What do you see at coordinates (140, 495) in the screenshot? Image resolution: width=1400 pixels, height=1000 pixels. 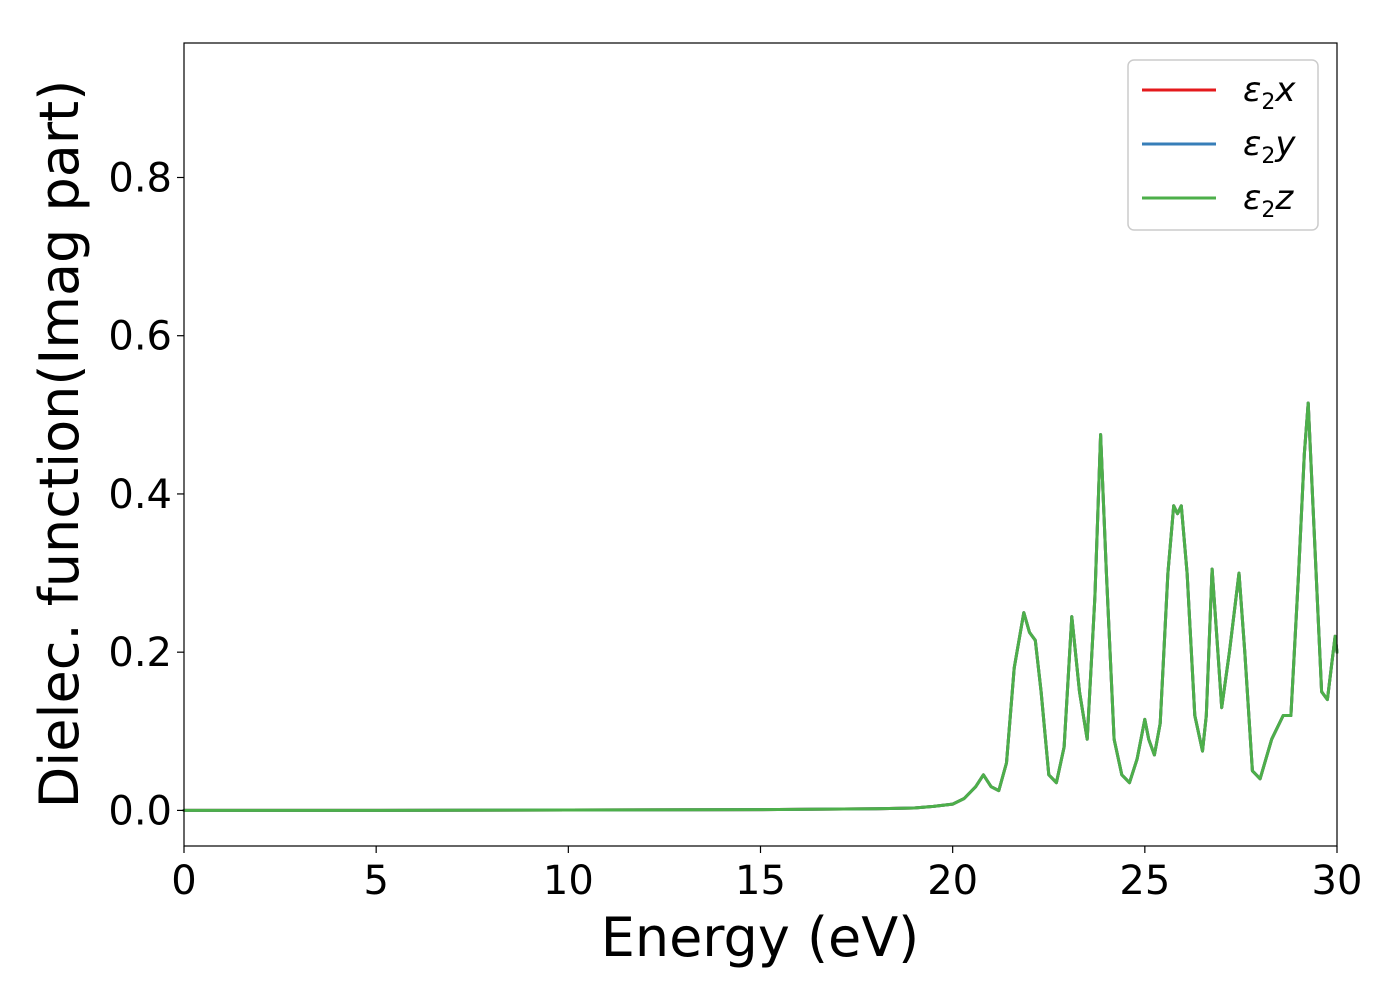 I see `y-tick-label: 0.4` at bounding box center [140, 495].